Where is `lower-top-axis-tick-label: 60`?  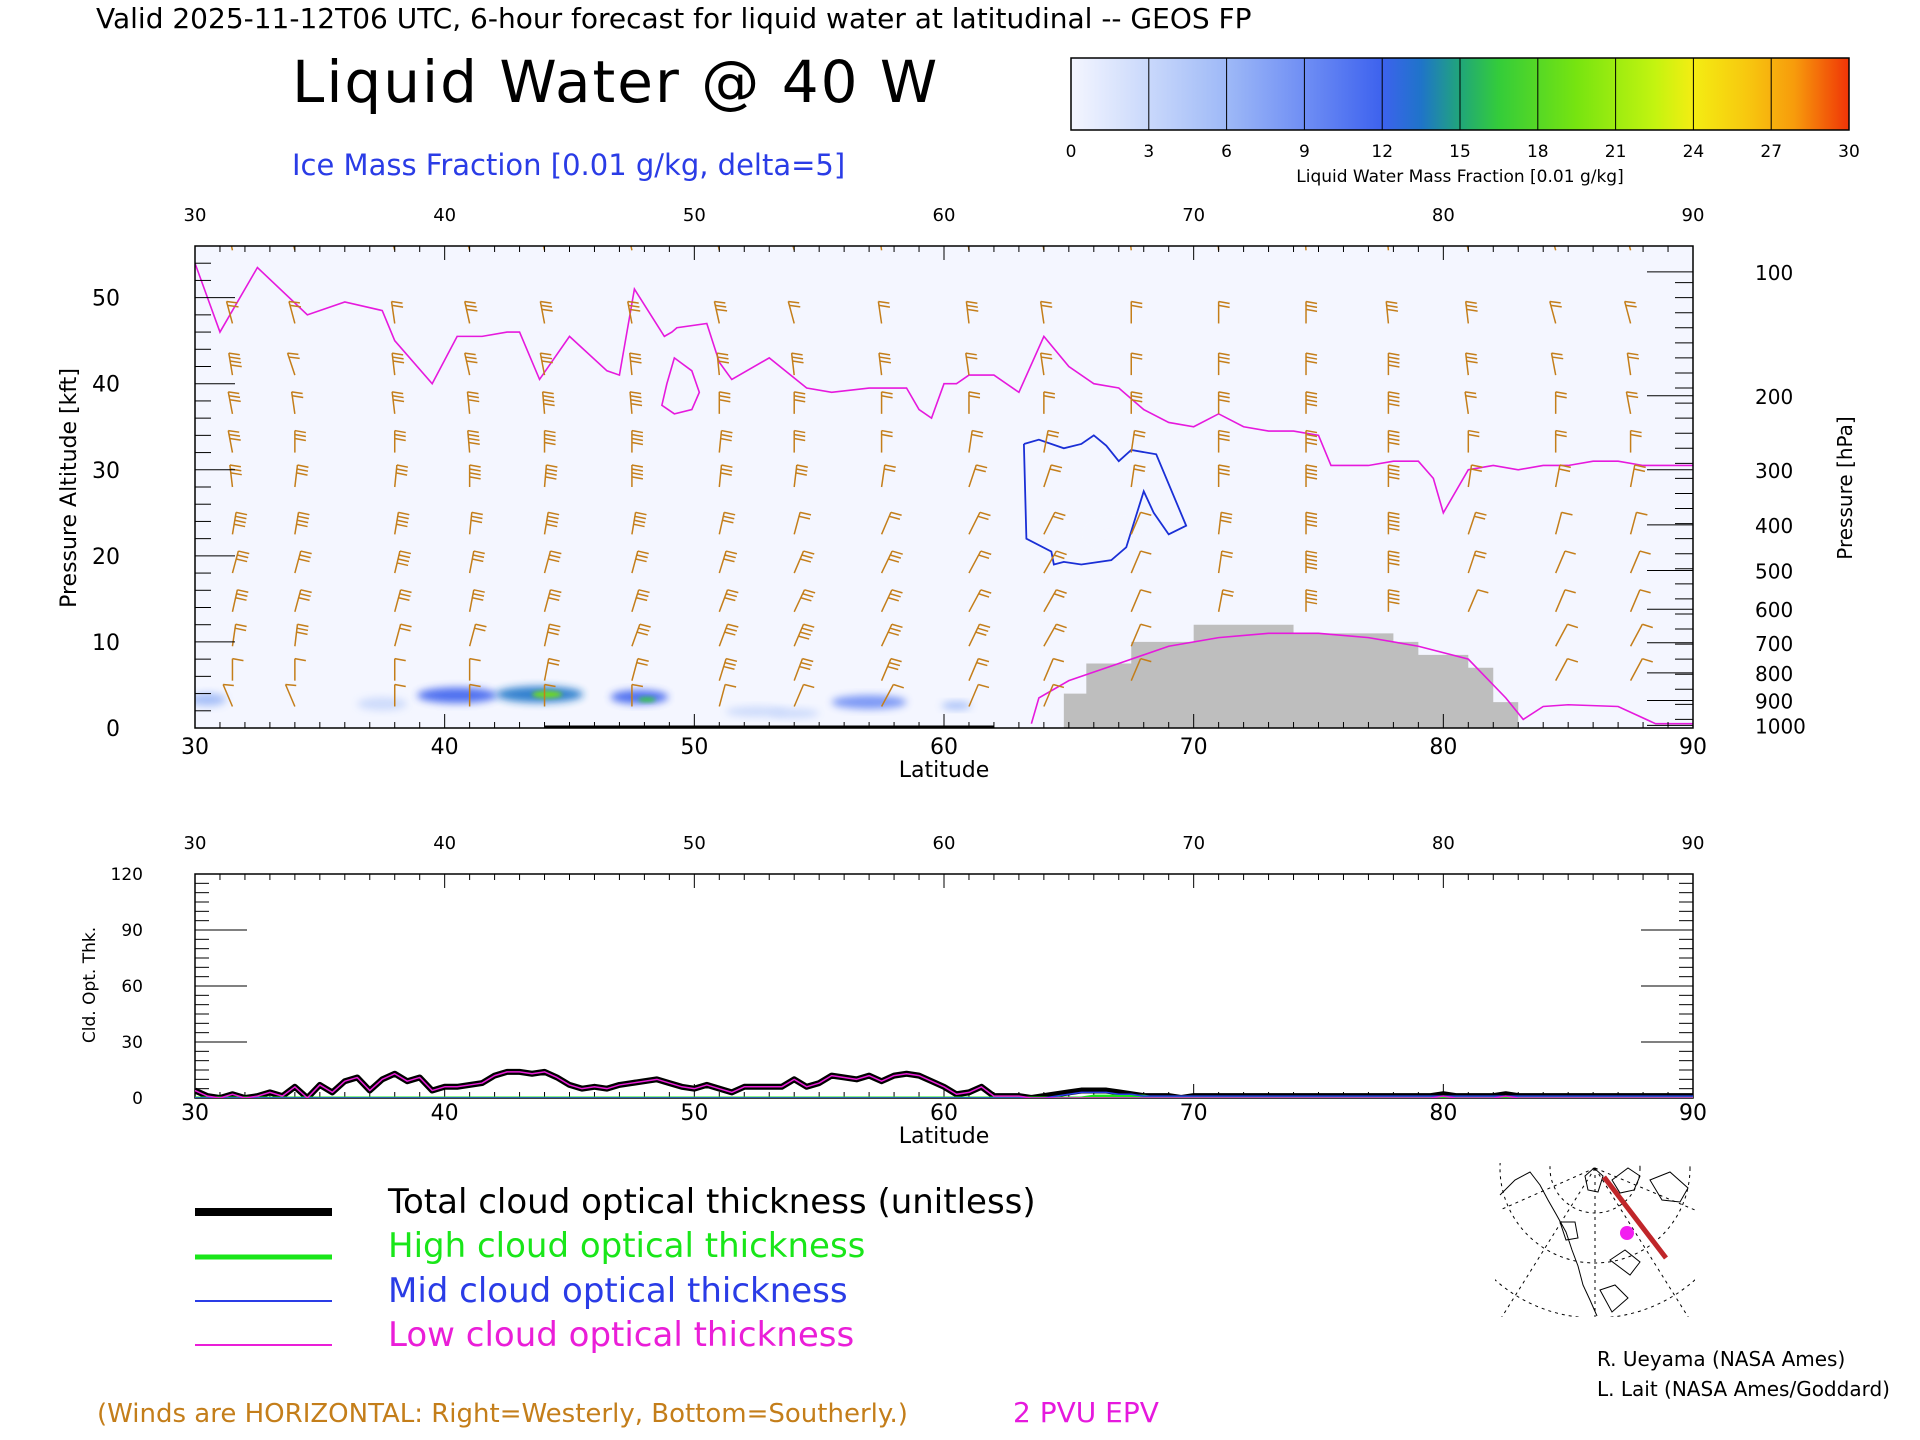
lower-top-axis-tick-label: 60 is located at coordinates (944, 843).